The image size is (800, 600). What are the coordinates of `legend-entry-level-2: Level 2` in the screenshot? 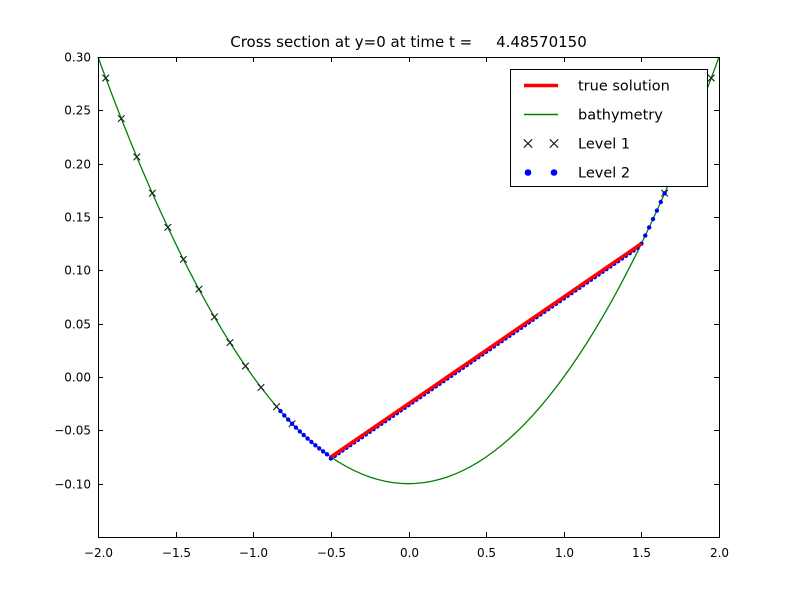 It's located at (577, 174).